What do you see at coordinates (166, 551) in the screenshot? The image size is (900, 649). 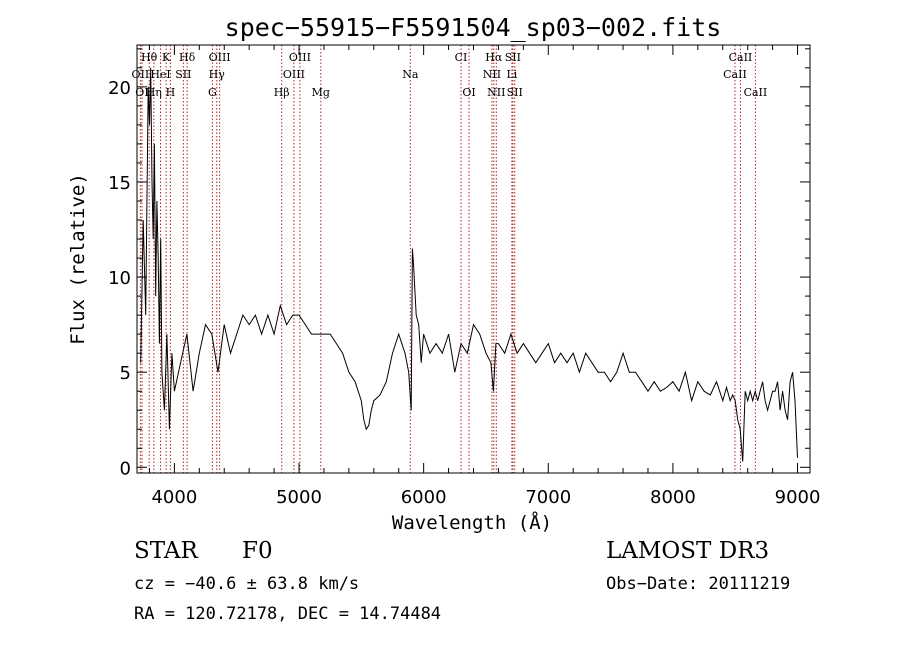 I see `object-class: STAR` at bounding box center [166, 551].